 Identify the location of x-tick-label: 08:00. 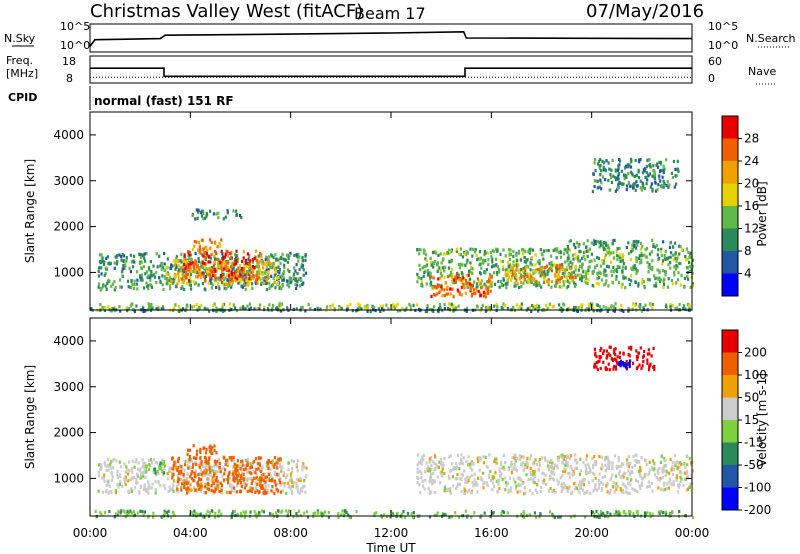
(290, 533).